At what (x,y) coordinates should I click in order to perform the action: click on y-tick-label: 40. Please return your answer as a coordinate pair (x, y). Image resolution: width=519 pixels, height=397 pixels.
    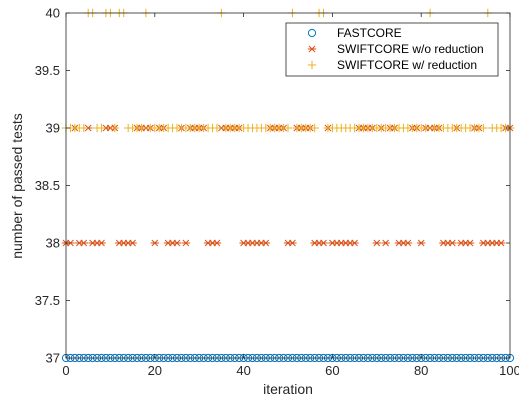
    Looking at the image, I should click on (53, 13).